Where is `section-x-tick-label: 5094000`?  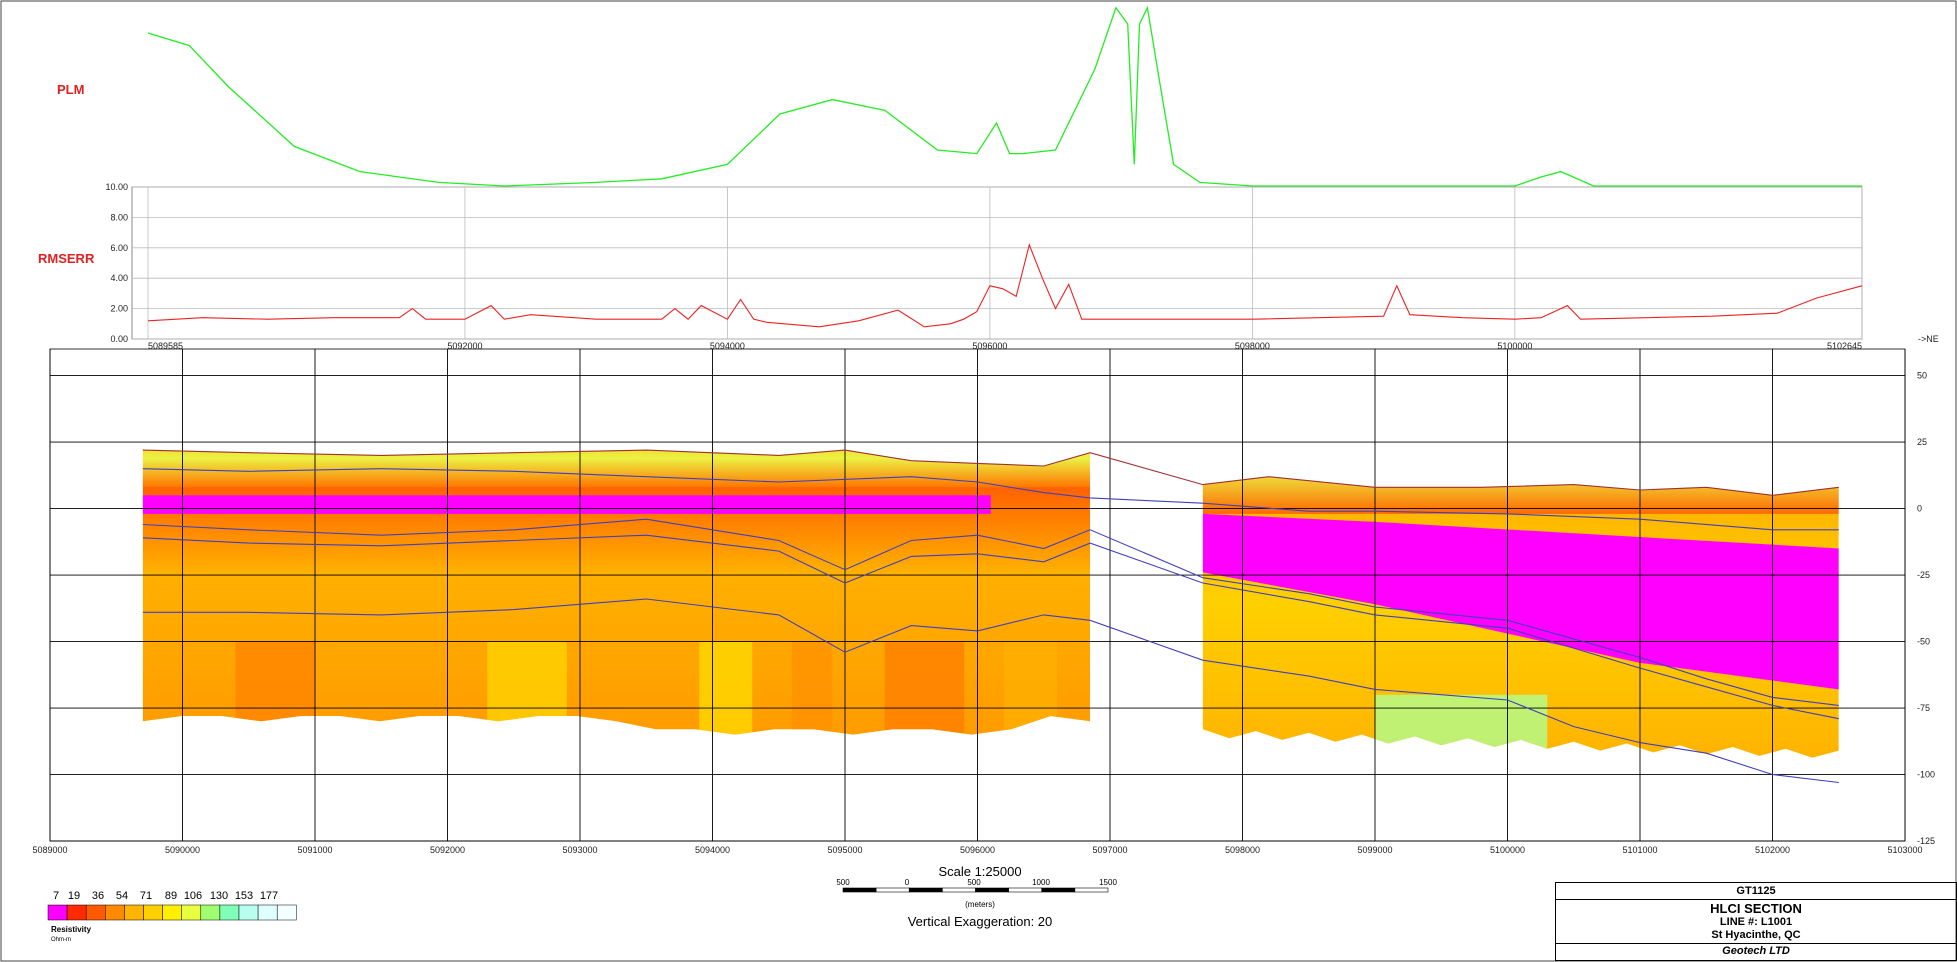 section-x-tick-label: 5094000 is located at coordinates (712, 850).